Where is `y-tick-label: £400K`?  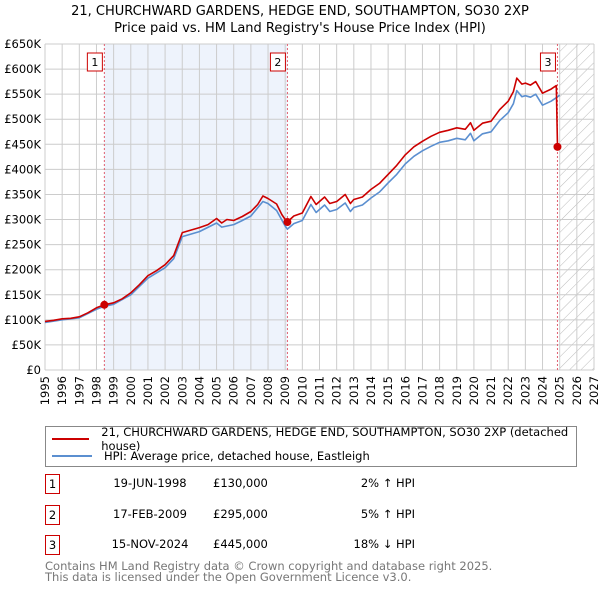
y-tick-label: £400K is located at coordinates (22, 169).